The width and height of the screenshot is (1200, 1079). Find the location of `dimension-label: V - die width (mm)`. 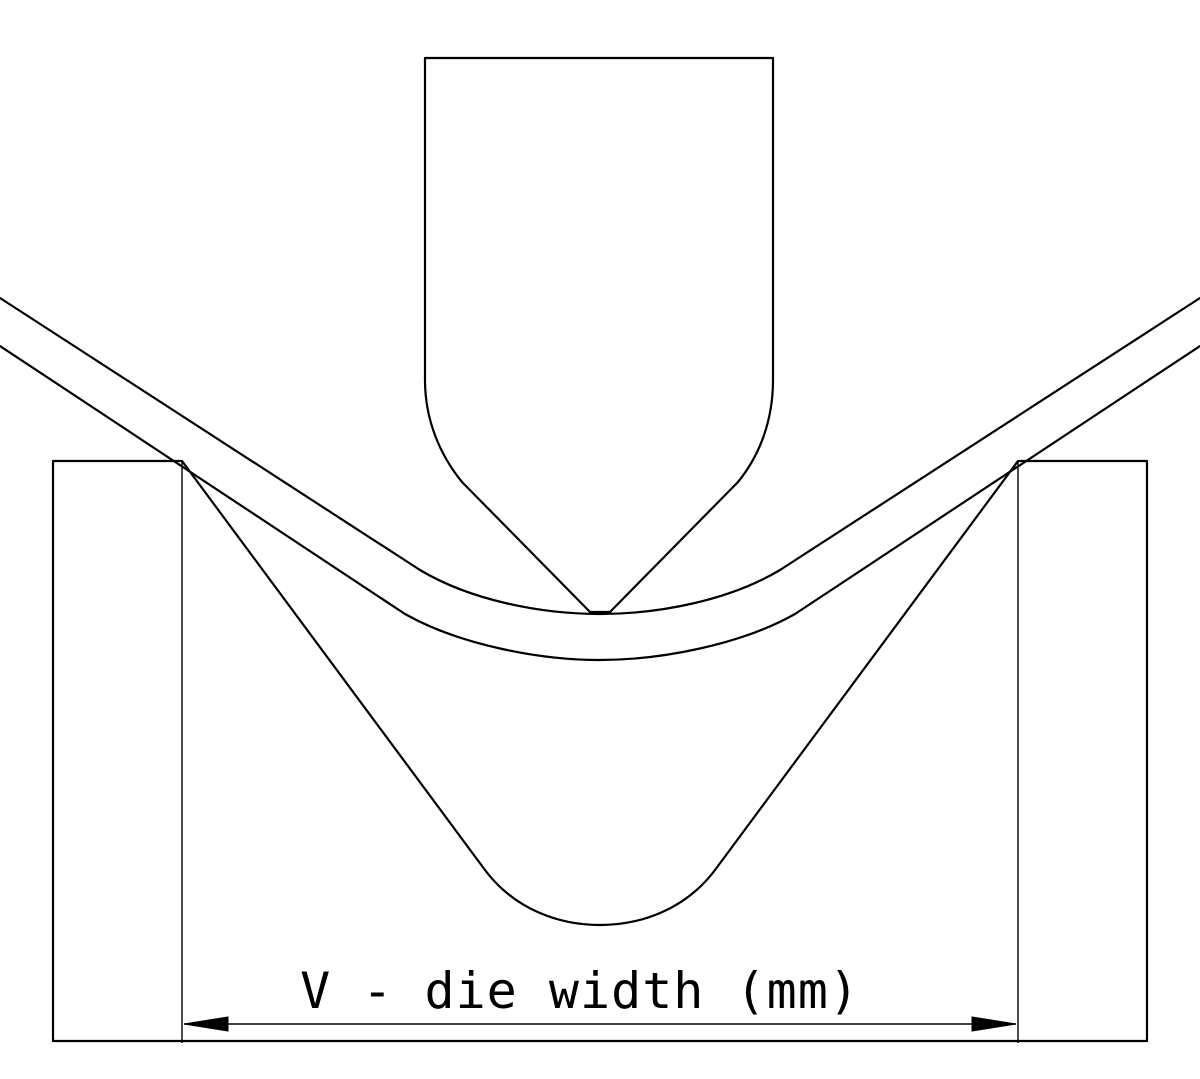

dimension-label: V - die width (mm) is located at coordinates (580, 991).